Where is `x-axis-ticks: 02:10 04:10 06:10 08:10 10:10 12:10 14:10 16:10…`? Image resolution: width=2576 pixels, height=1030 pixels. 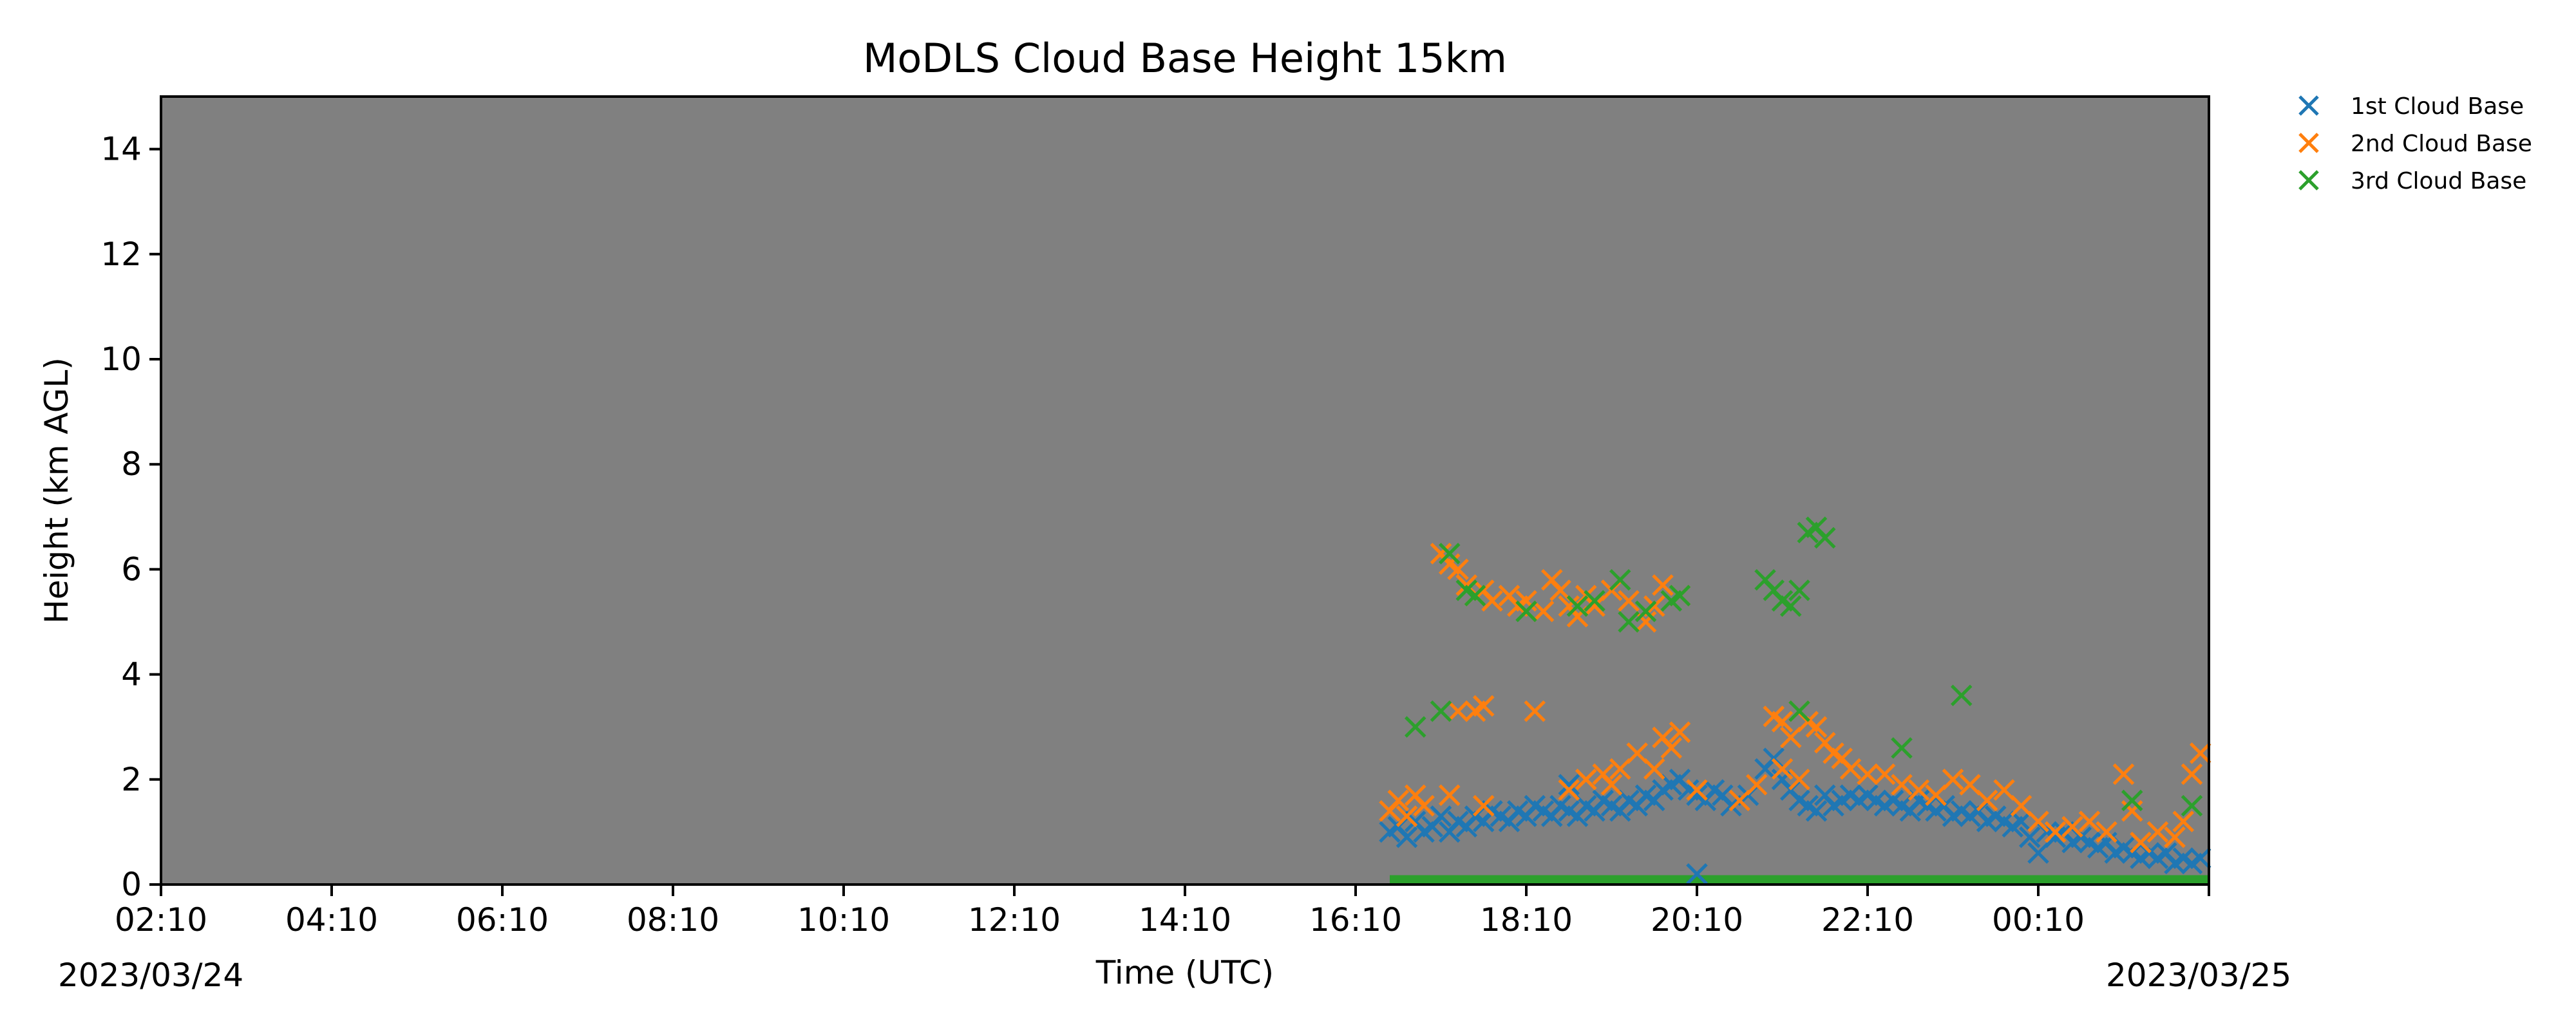 x-axis-ticks: 02:10 04:10 06:10 08:10 10:10 12:10 14:10 16:10… is located at coordinates (1162, 912).